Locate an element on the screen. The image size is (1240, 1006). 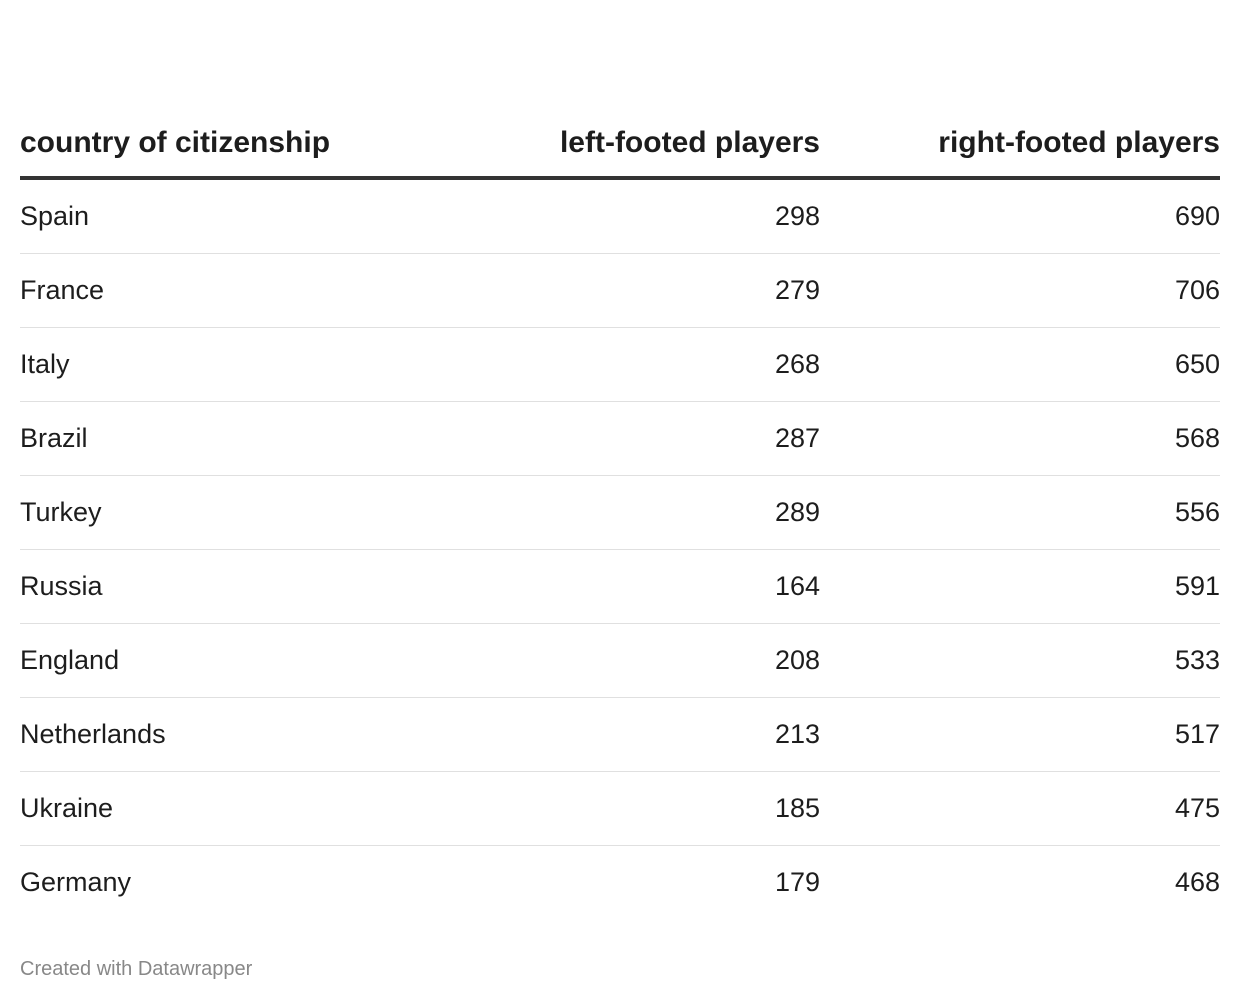
cell-country: Italy is located at coordinates (220, 364).